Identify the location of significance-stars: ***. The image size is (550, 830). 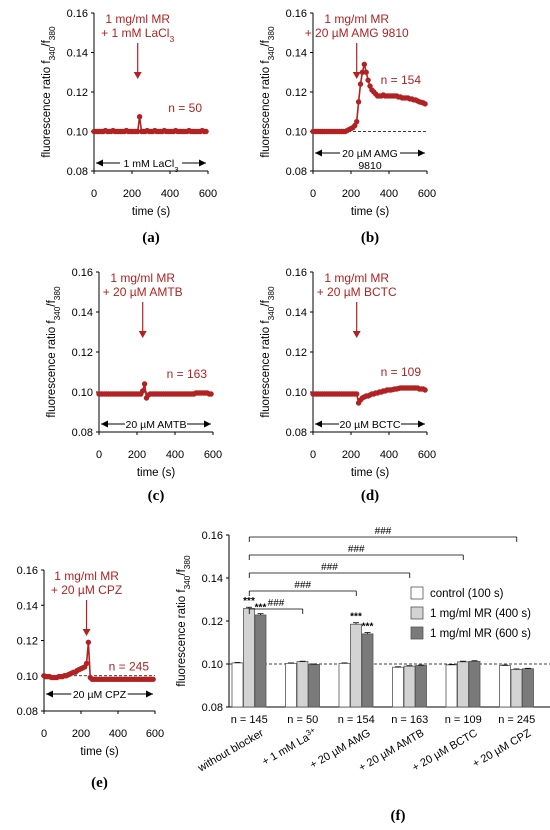
(261, 608).